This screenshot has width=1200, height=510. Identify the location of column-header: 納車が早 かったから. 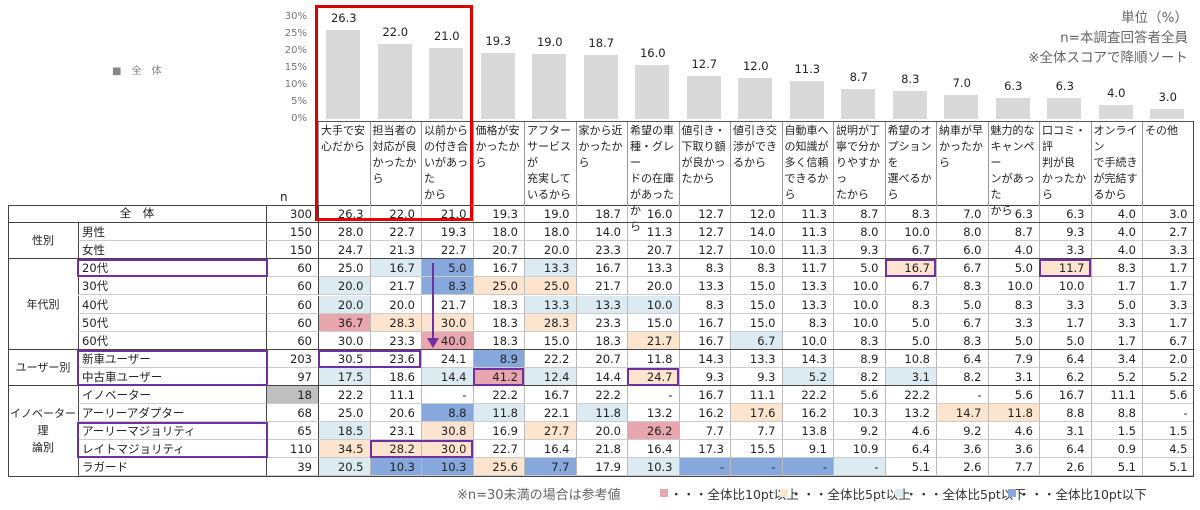
(962, 163).